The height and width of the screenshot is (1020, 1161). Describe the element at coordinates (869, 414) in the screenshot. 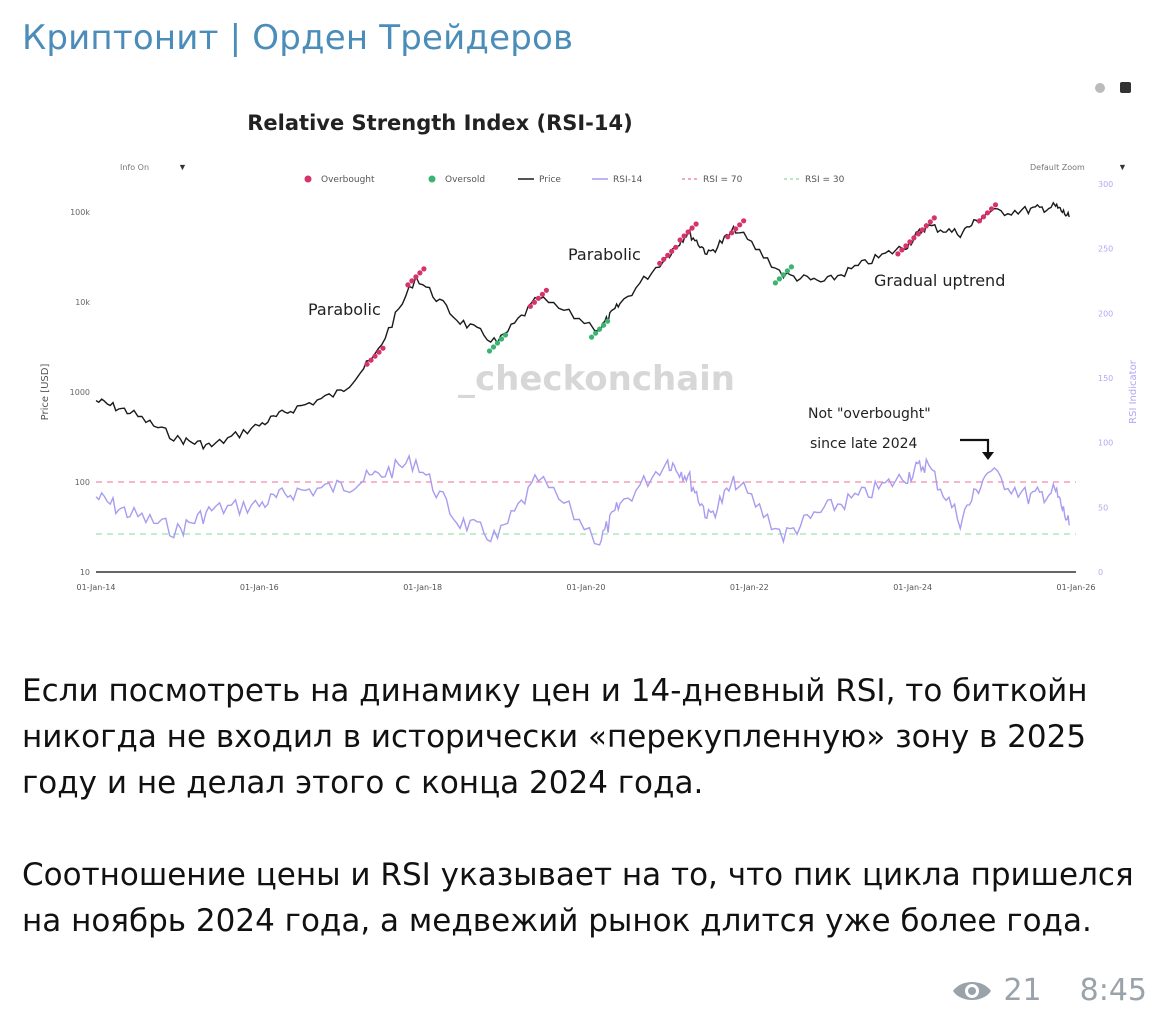

I see `annotation-not-overbought: Not "overbought"` at that location.